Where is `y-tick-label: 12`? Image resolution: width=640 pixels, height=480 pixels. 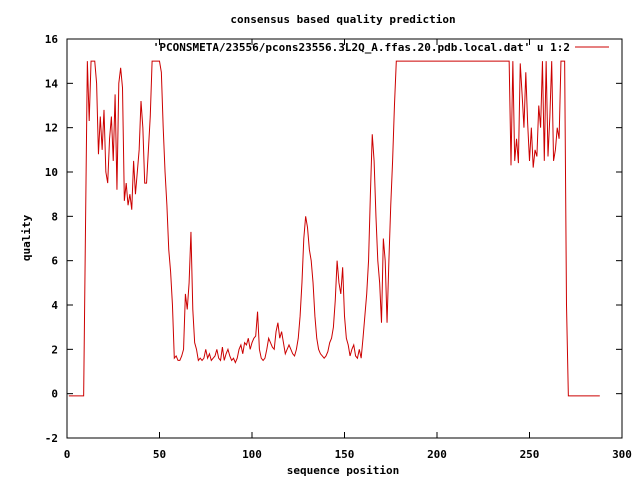
y-tick-label: 12 is located at coordinates (51, 128).